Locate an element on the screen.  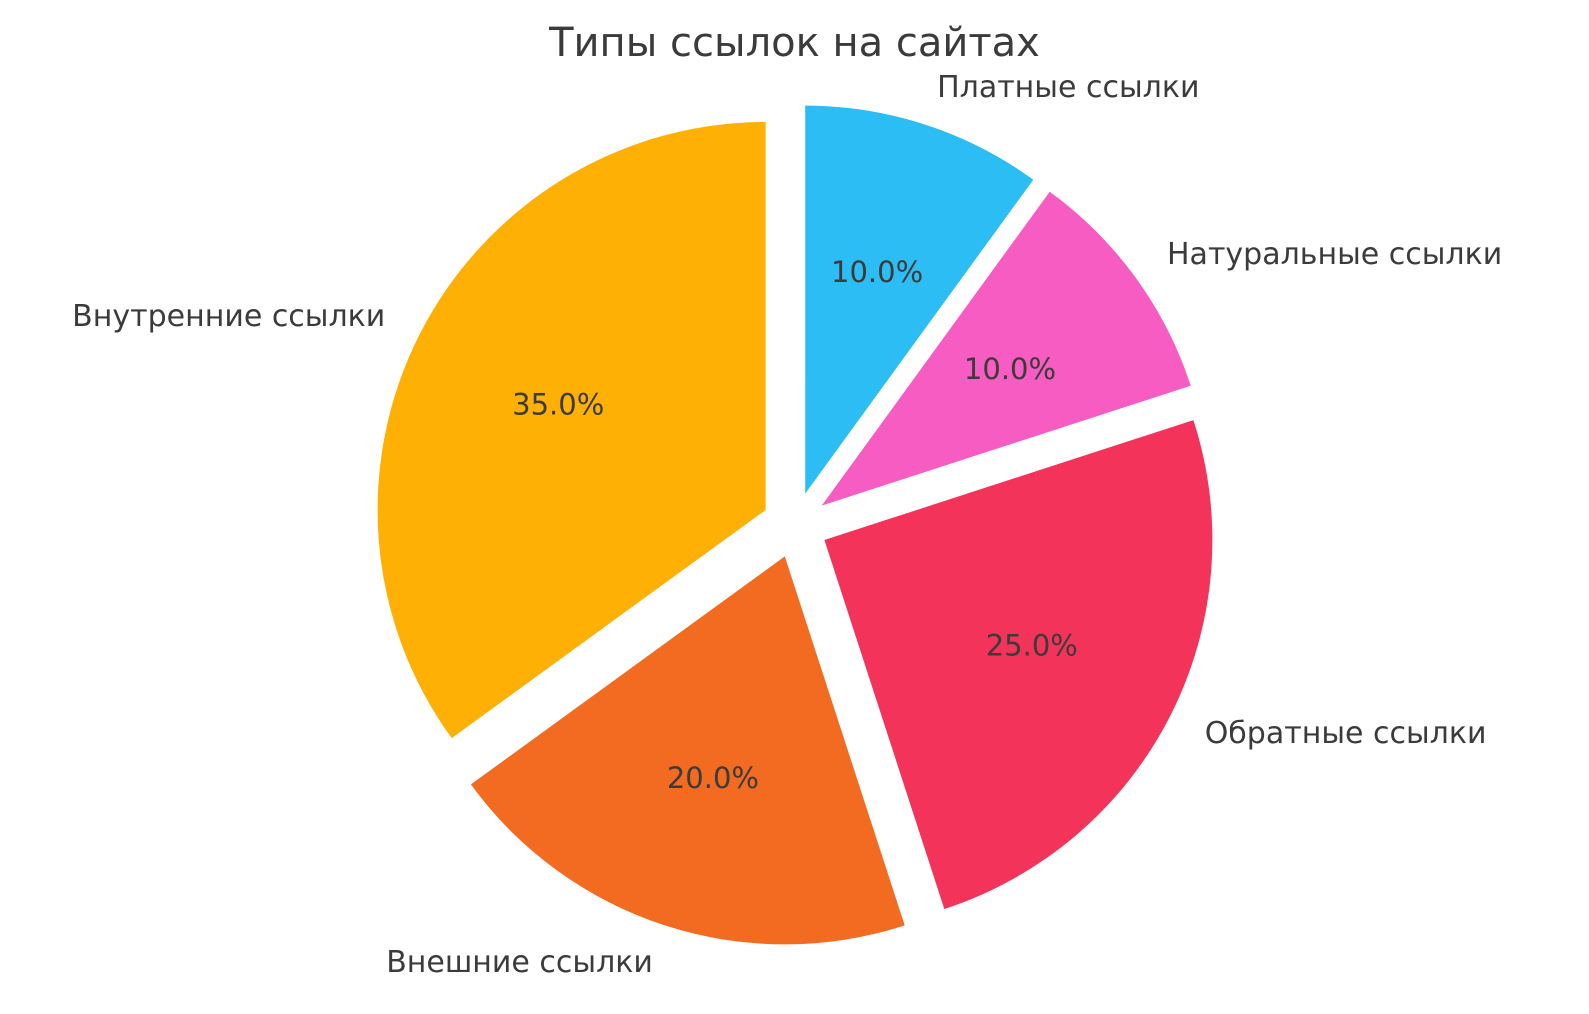
slice-label-4: Внутренние ссылки is located at coordinates (228, 316).